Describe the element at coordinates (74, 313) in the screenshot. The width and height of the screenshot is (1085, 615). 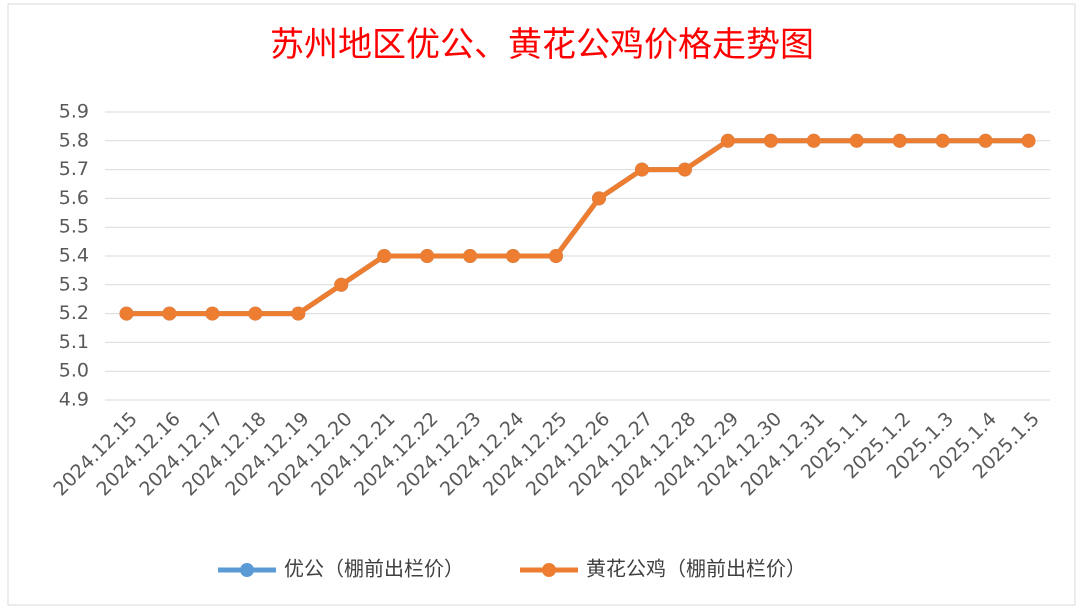
I see `y-tick-label: 5.2` at that location.